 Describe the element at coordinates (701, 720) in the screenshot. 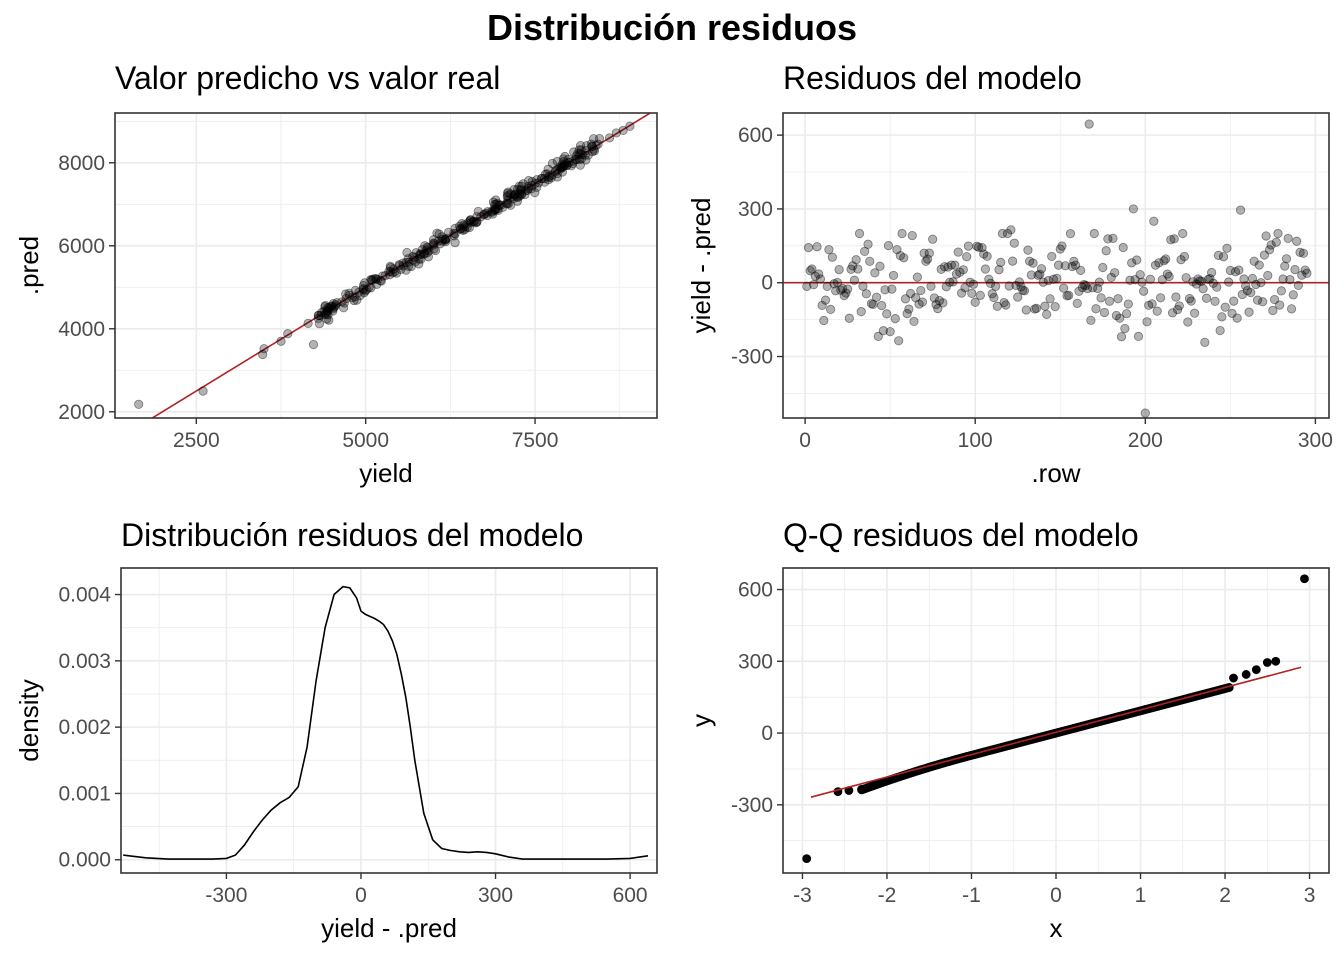

I see `y-axis-label: y` at that location.